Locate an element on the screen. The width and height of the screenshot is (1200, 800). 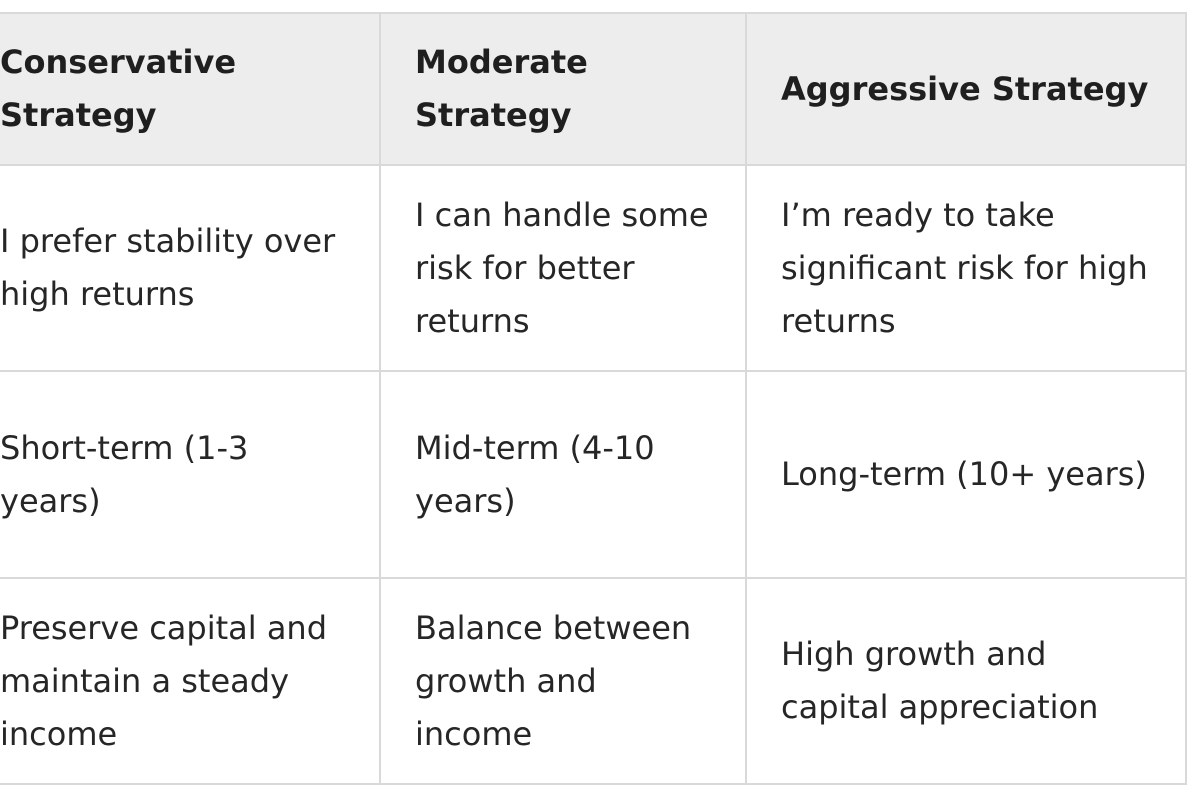
header-conservative-strategy: Conservative Strategy is located at coordinates (190, 89).